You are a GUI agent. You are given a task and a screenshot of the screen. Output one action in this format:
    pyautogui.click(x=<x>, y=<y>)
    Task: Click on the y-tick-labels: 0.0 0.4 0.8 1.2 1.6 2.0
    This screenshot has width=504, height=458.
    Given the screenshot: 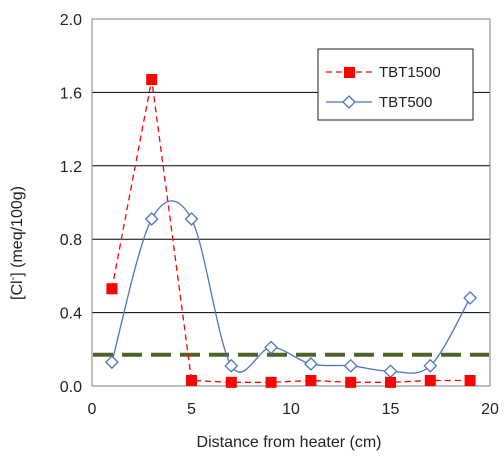 What is the action you would take?
    pyautogui.click(x=71, y=204)
    